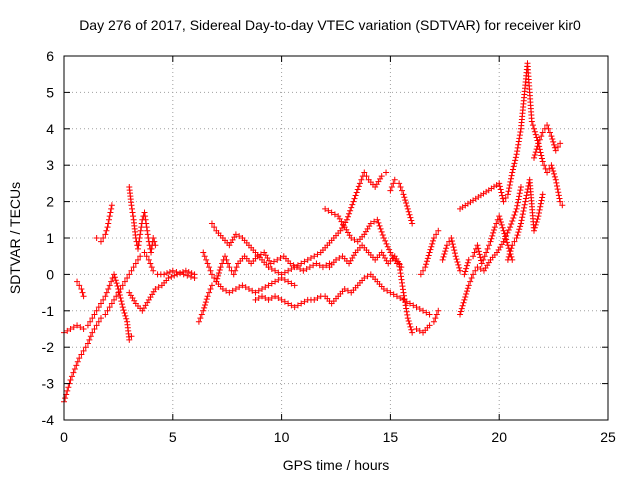  What do you see at coordinates (15, 238) in the screenshot?
I see `y-axis-label: SDTVAR / TECUs` at bounding box center [15, 238].